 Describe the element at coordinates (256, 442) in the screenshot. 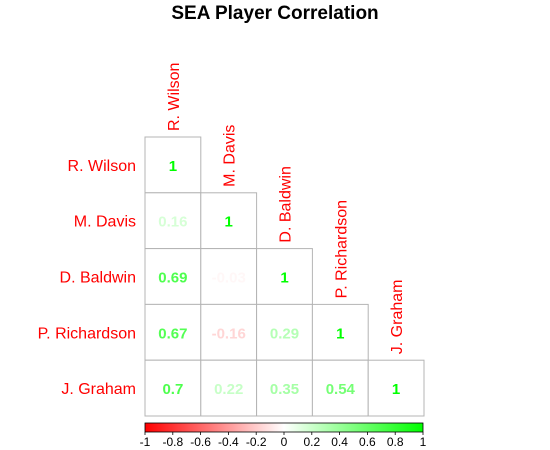

I see `color-legend-tick-label: -0.2` at that location.